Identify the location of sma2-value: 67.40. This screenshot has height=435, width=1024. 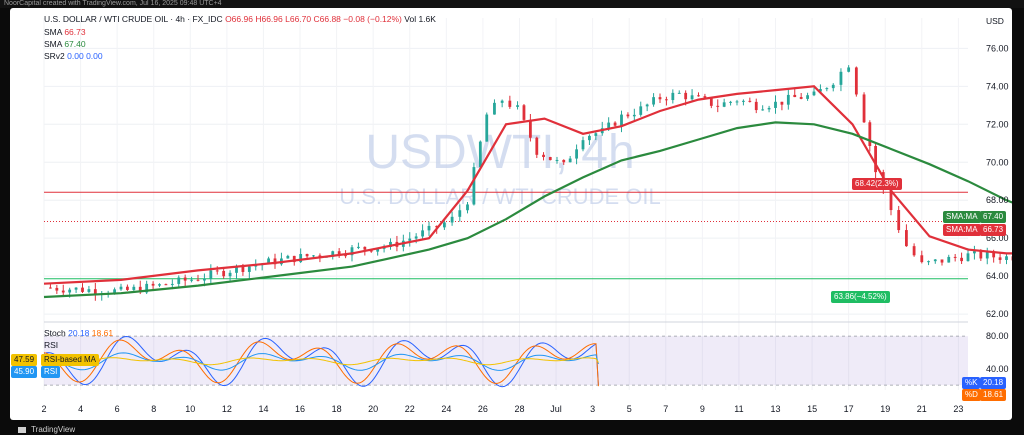
(75, 44).